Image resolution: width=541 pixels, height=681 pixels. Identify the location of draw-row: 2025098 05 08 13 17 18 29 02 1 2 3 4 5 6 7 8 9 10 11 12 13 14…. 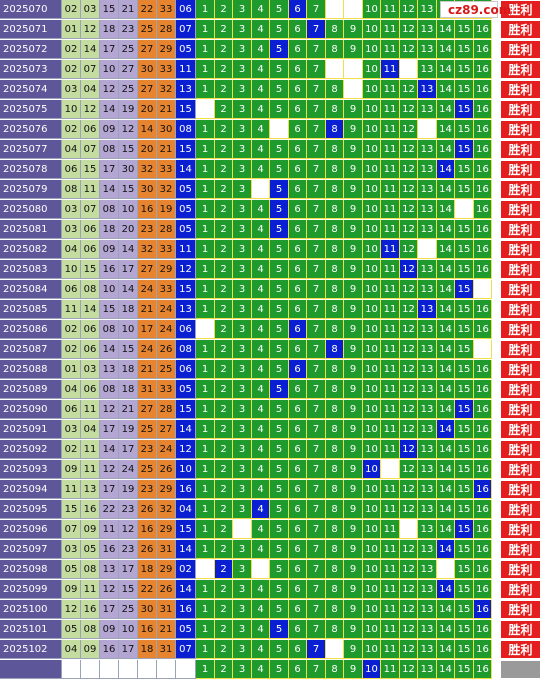
(270, 570).